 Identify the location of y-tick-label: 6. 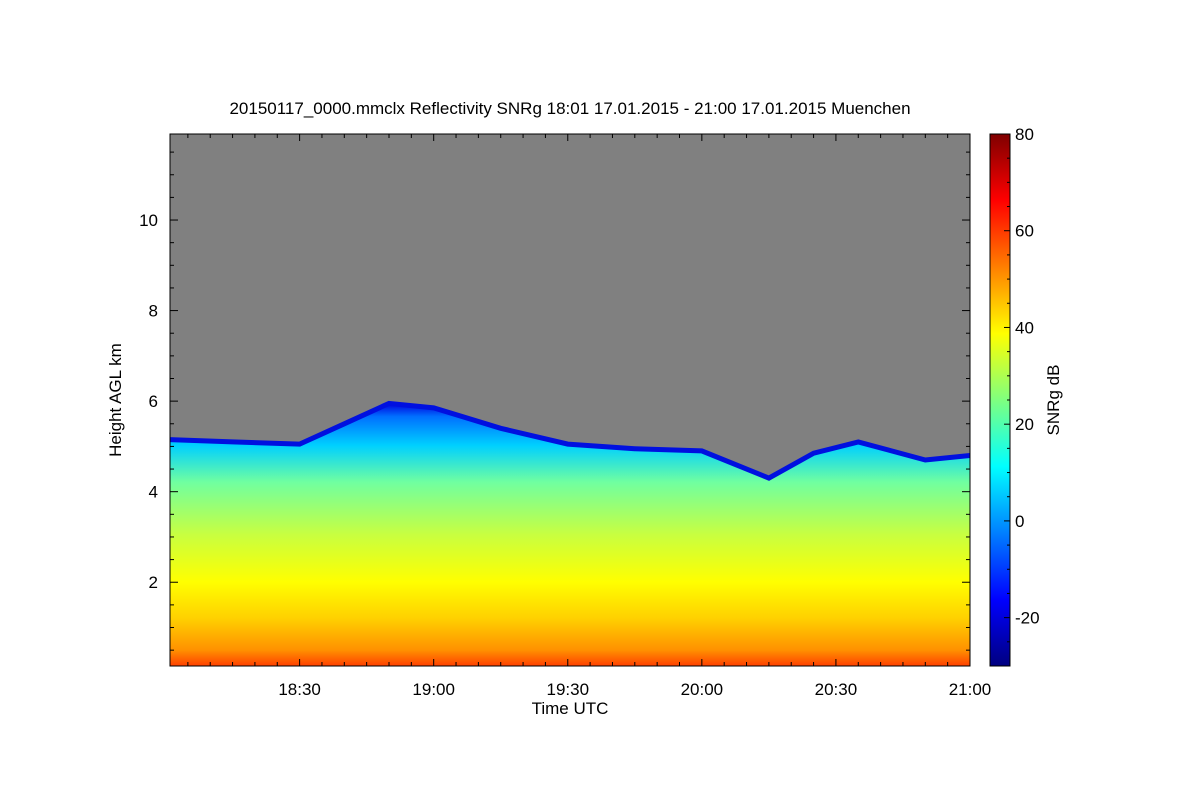
(153, 401).